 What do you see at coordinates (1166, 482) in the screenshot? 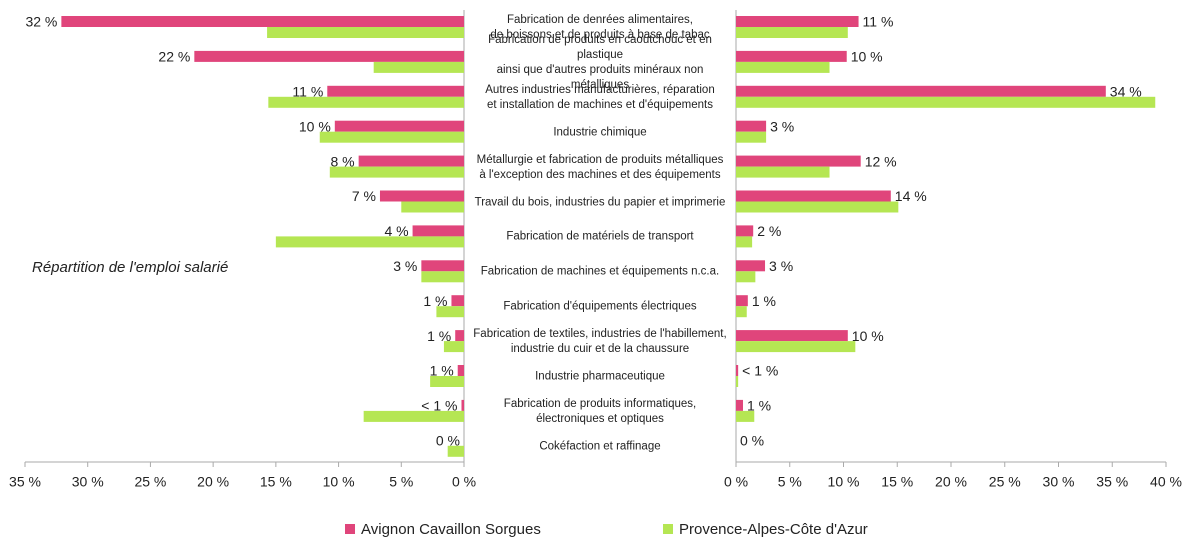
I see `x-tick-label: 40 %` at bounding box center [1166, 482].